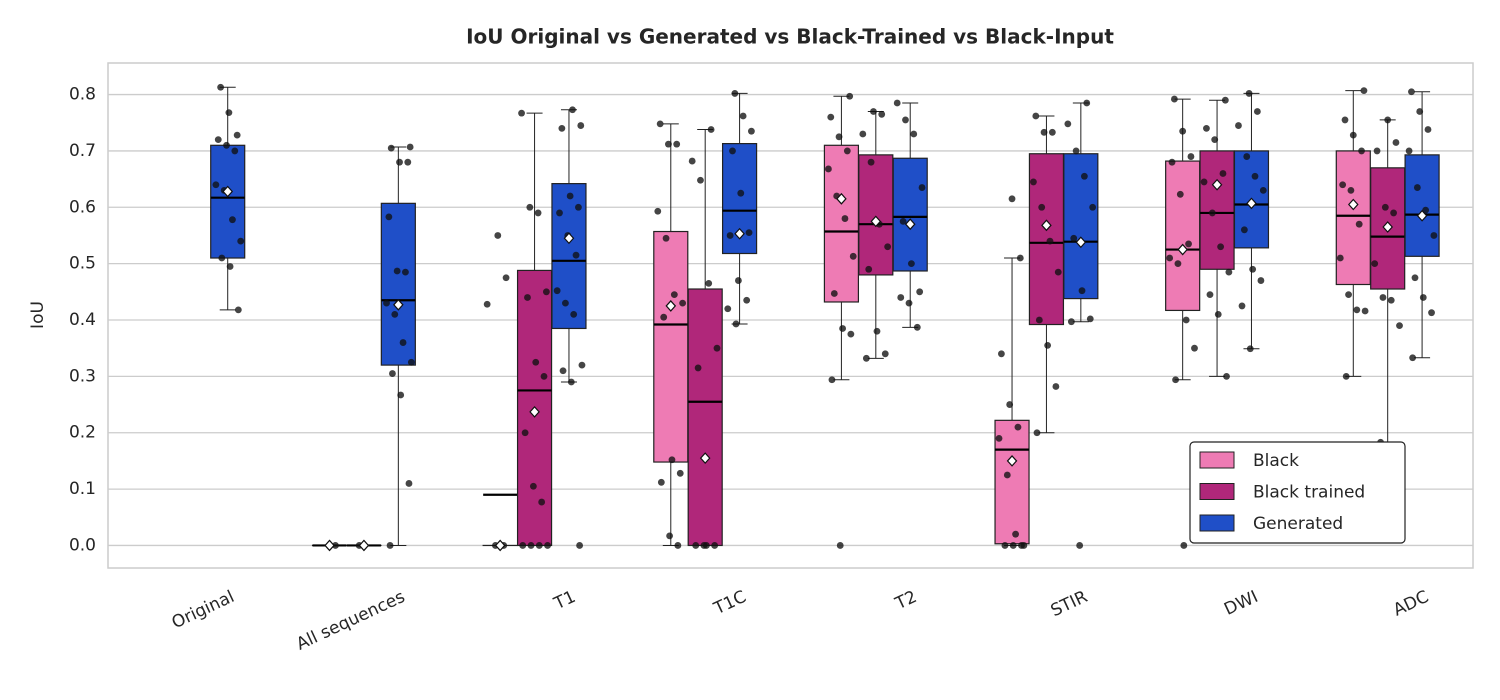 The image size is (1500, 700). What do you see at coordinates (82, 376) in the screenshot?
I see `y-tick-label: 0.3` at bounding box center [82, 376].